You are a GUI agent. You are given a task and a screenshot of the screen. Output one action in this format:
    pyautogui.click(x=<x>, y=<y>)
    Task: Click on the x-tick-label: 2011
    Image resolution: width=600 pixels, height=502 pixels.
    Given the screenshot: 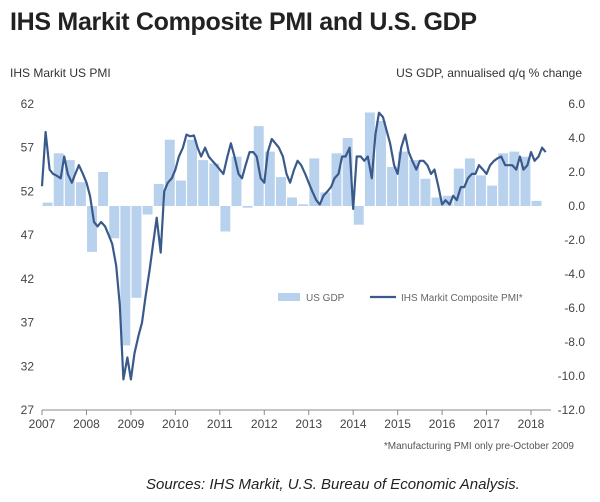 What is the action you would take?
    pyautogui.click(x=220, y=424)
    